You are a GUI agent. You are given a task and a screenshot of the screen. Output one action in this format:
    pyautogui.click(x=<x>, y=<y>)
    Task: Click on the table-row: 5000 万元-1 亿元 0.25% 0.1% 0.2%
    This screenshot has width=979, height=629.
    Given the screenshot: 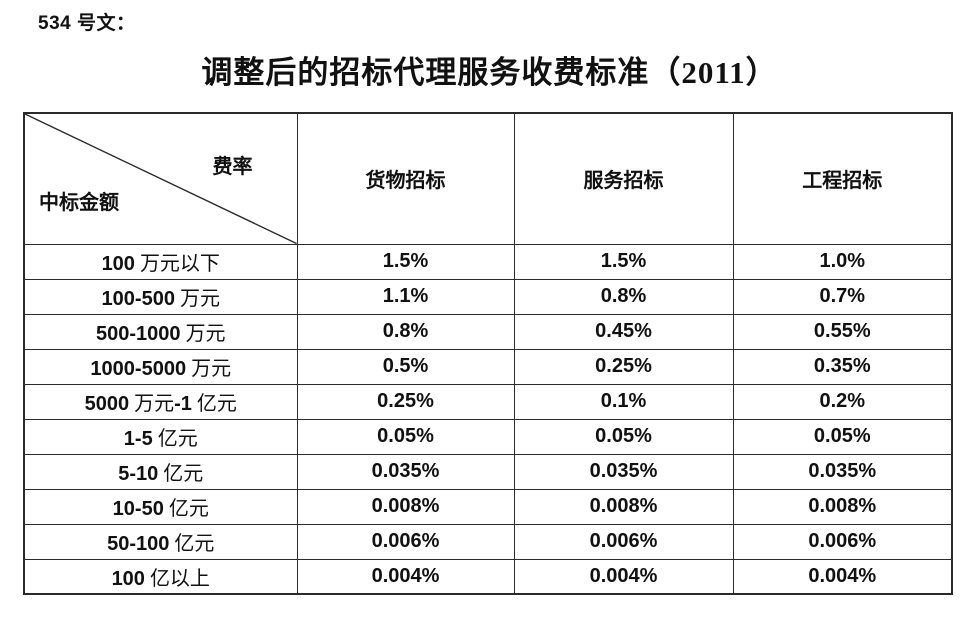 What is the action you would take?
    pyautogui.click(x=488, y=401)
    